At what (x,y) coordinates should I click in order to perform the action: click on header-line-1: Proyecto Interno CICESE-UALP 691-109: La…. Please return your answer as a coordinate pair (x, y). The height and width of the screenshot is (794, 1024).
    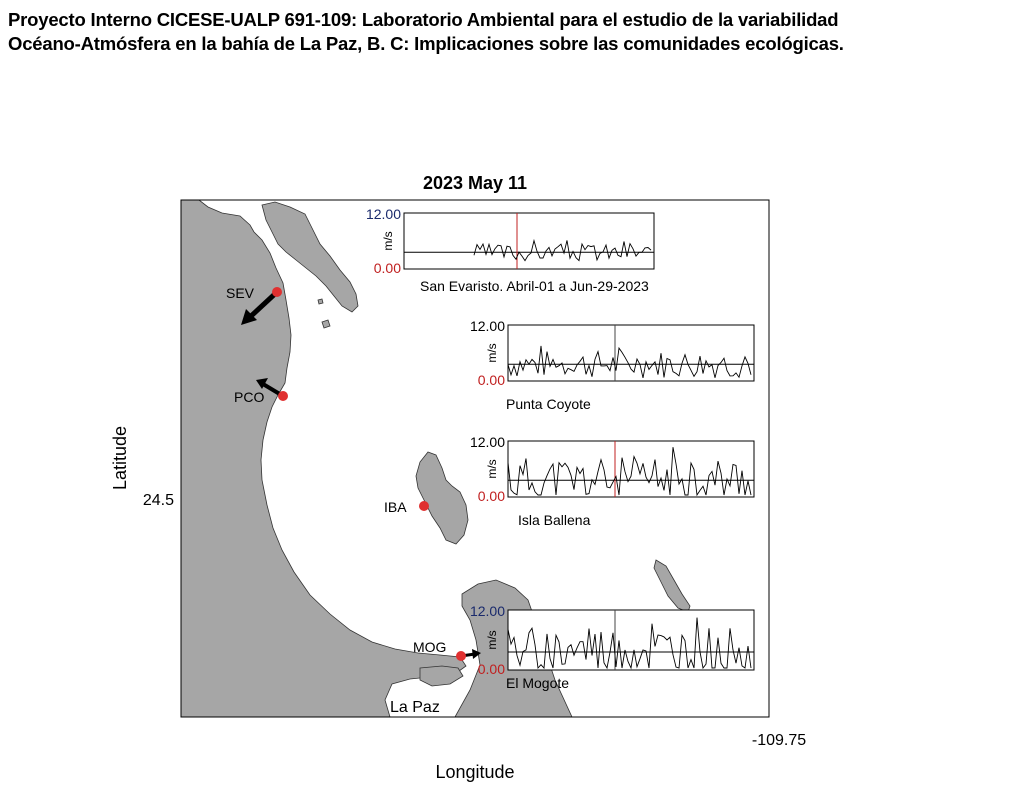
    Looking at the image, I should click on (423, 19).